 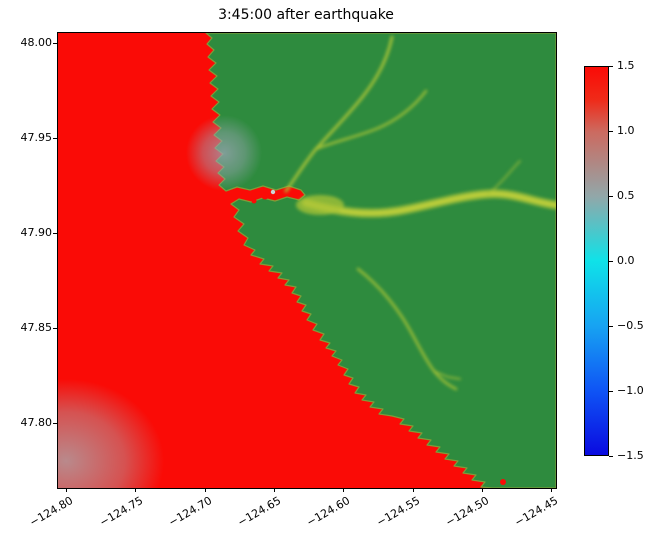 I want to click on colorbar-tick-label: −0.5, so click(x=630, y=325).